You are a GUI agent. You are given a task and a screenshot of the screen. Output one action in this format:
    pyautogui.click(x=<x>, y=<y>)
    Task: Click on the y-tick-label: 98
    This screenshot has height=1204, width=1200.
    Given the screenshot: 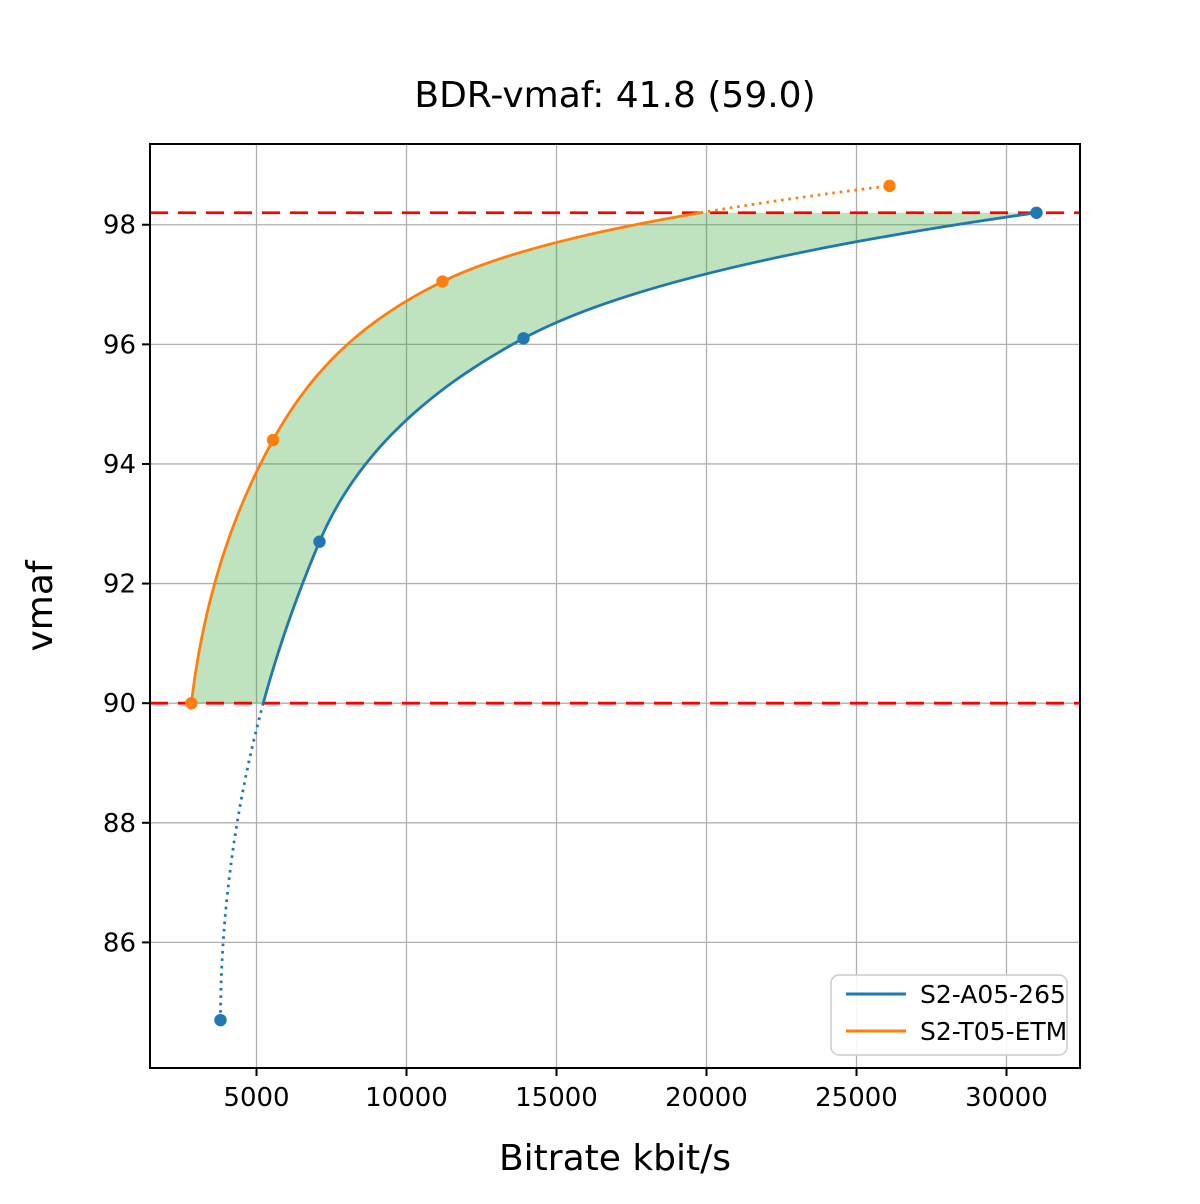 What is the action you would take?
    pyautogui.click(x=119, y=226)
    